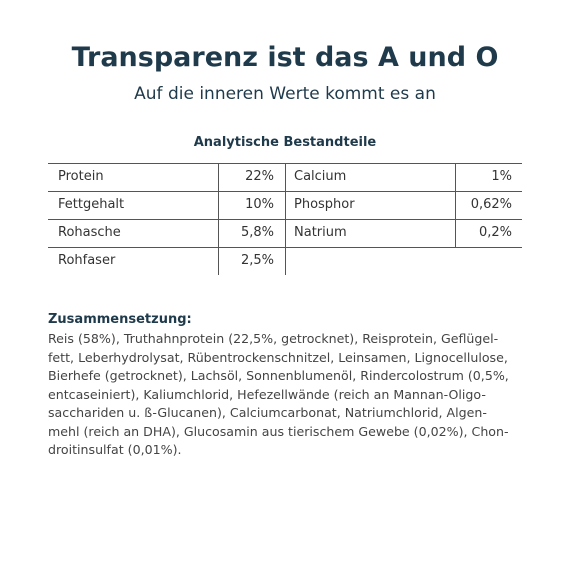  Describe the element at coordinates (259, 176) in the screenshot. I see `table-value: 22%` at that location.